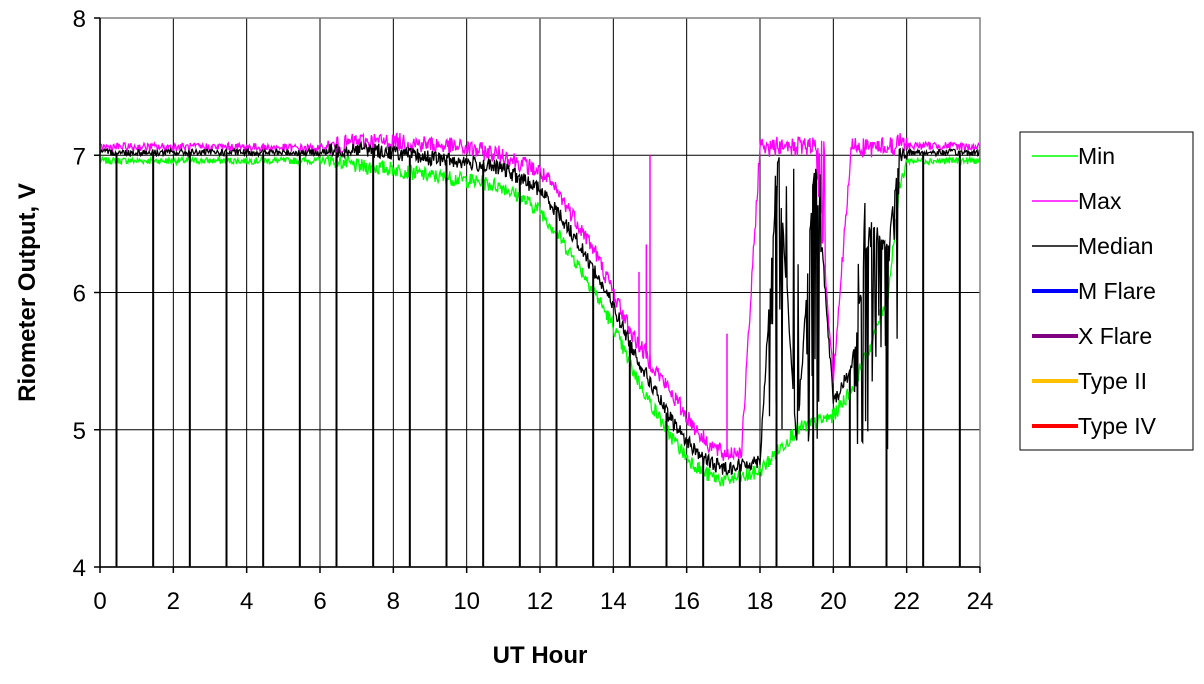  Describe the element at coordinates (540, 655) in the screenshot. I see `x-axis-title: UT Hour` at that location.